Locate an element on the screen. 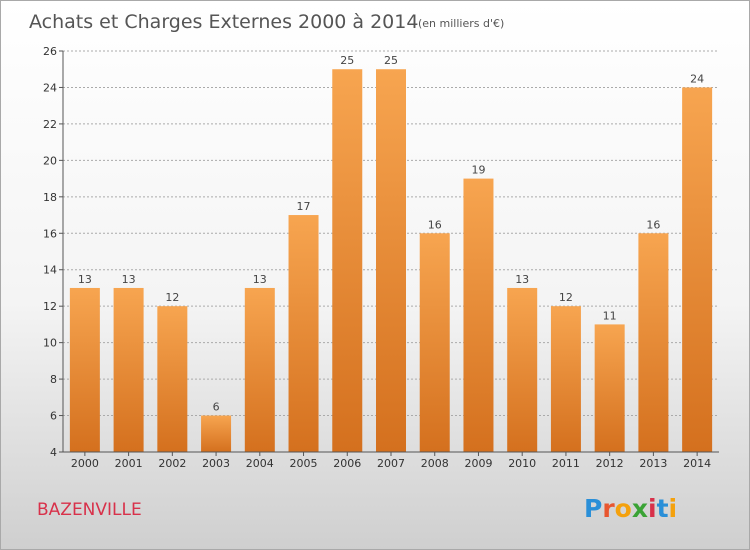 This screenshot has height=550, width=750. x-tick-label: 2013 is located at coordinates (653, 463).